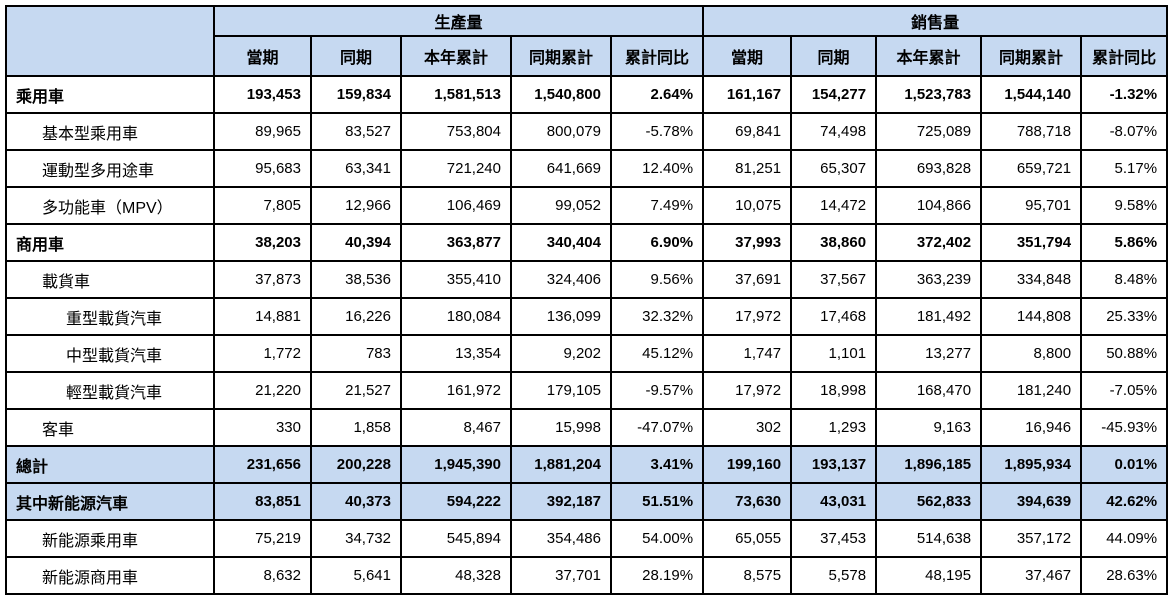 The height and width of the screenshot is (598, 1172). I want to click on row-label: 中型載貨汽車, so click(110, 353).